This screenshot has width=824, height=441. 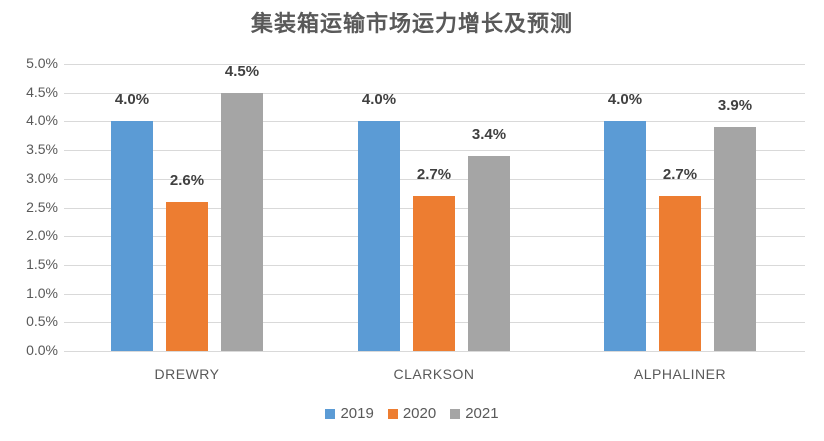 I want to click on bar-clarkson-2021, so click(x=489, y=253).